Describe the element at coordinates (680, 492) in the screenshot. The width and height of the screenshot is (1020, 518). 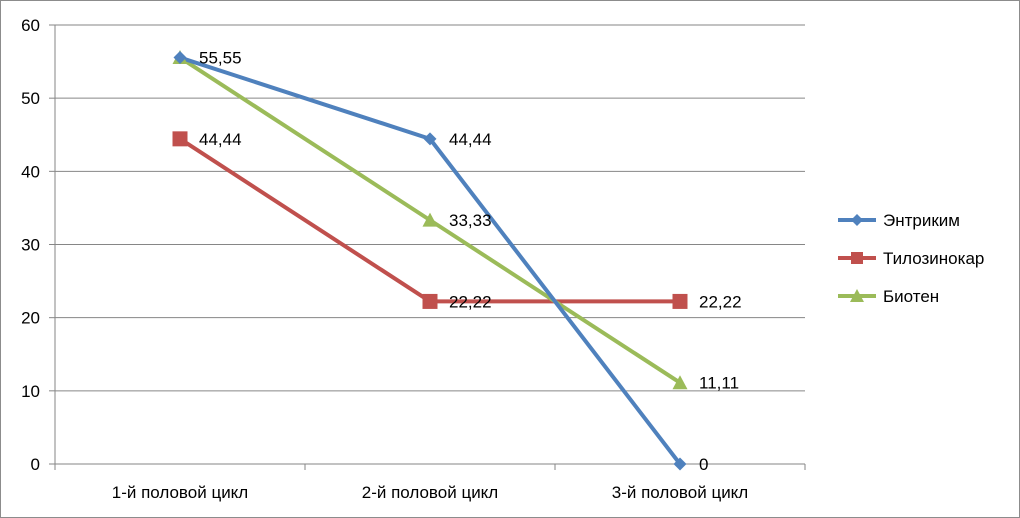
I see `x-tick-label: 3-й половой цикл` at that location.